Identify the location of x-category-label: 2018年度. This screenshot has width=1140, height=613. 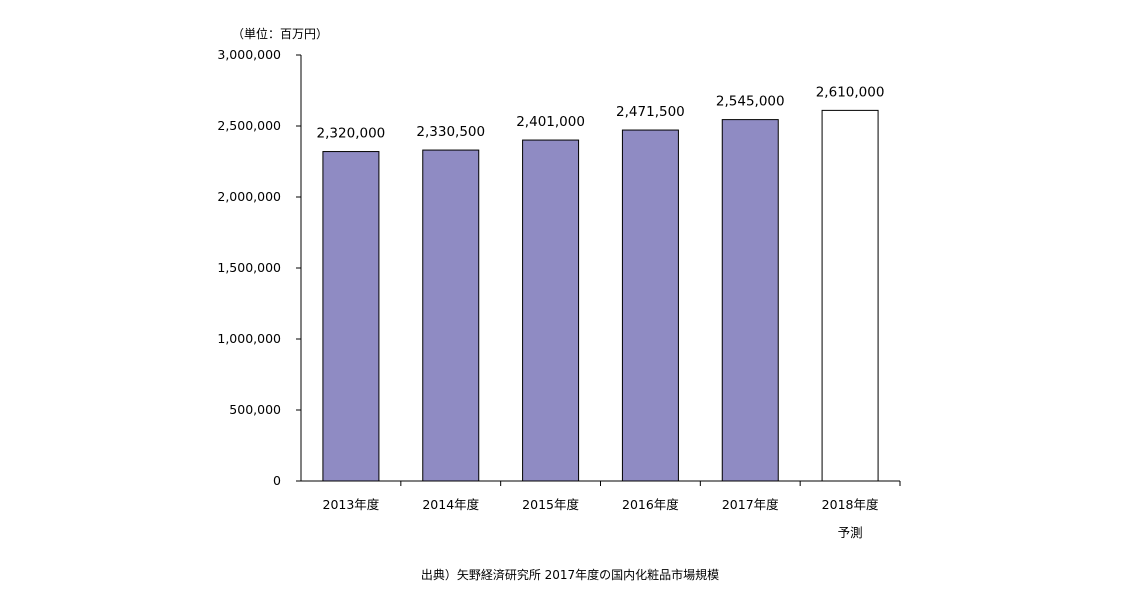
(850, 504).